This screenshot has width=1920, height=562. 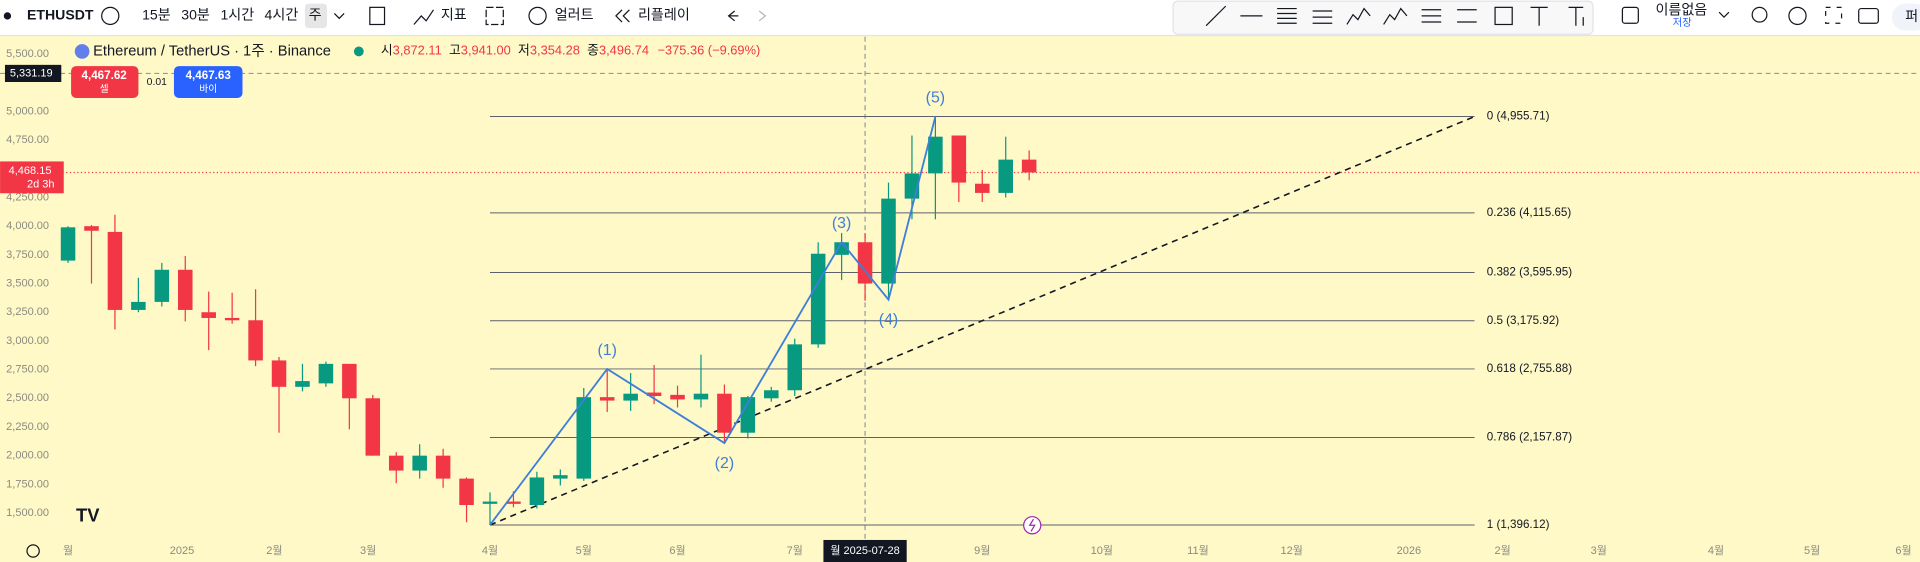 What do you see at coordinates (27, 111) in the screenshot?
I see `y-tick-label: 5,000.00` at bounding box center [27, 111].